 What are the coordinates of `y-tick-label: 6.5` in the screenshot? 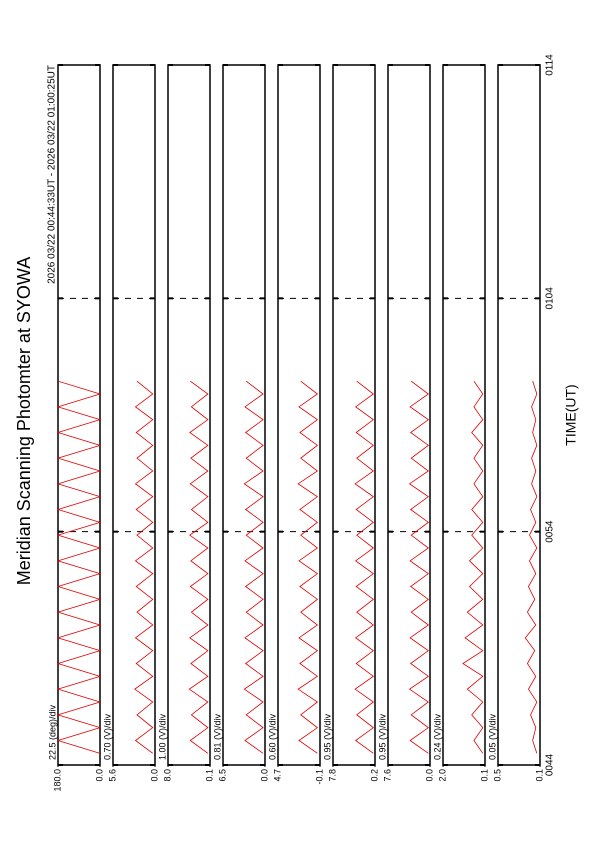 It's located at (222, 775).